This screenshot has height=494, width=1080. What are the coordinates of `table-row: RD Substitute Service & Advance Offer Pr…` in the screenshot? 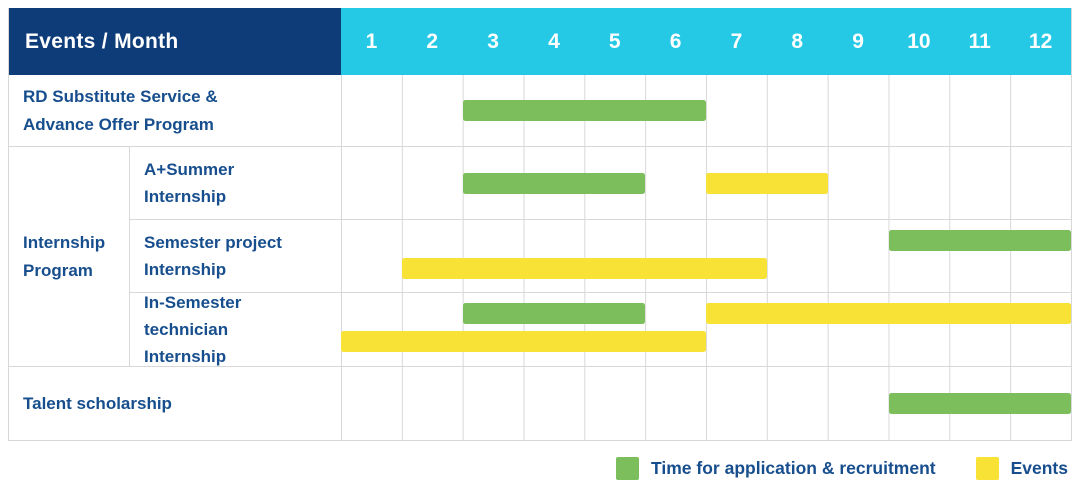 It's located at (540, 111).